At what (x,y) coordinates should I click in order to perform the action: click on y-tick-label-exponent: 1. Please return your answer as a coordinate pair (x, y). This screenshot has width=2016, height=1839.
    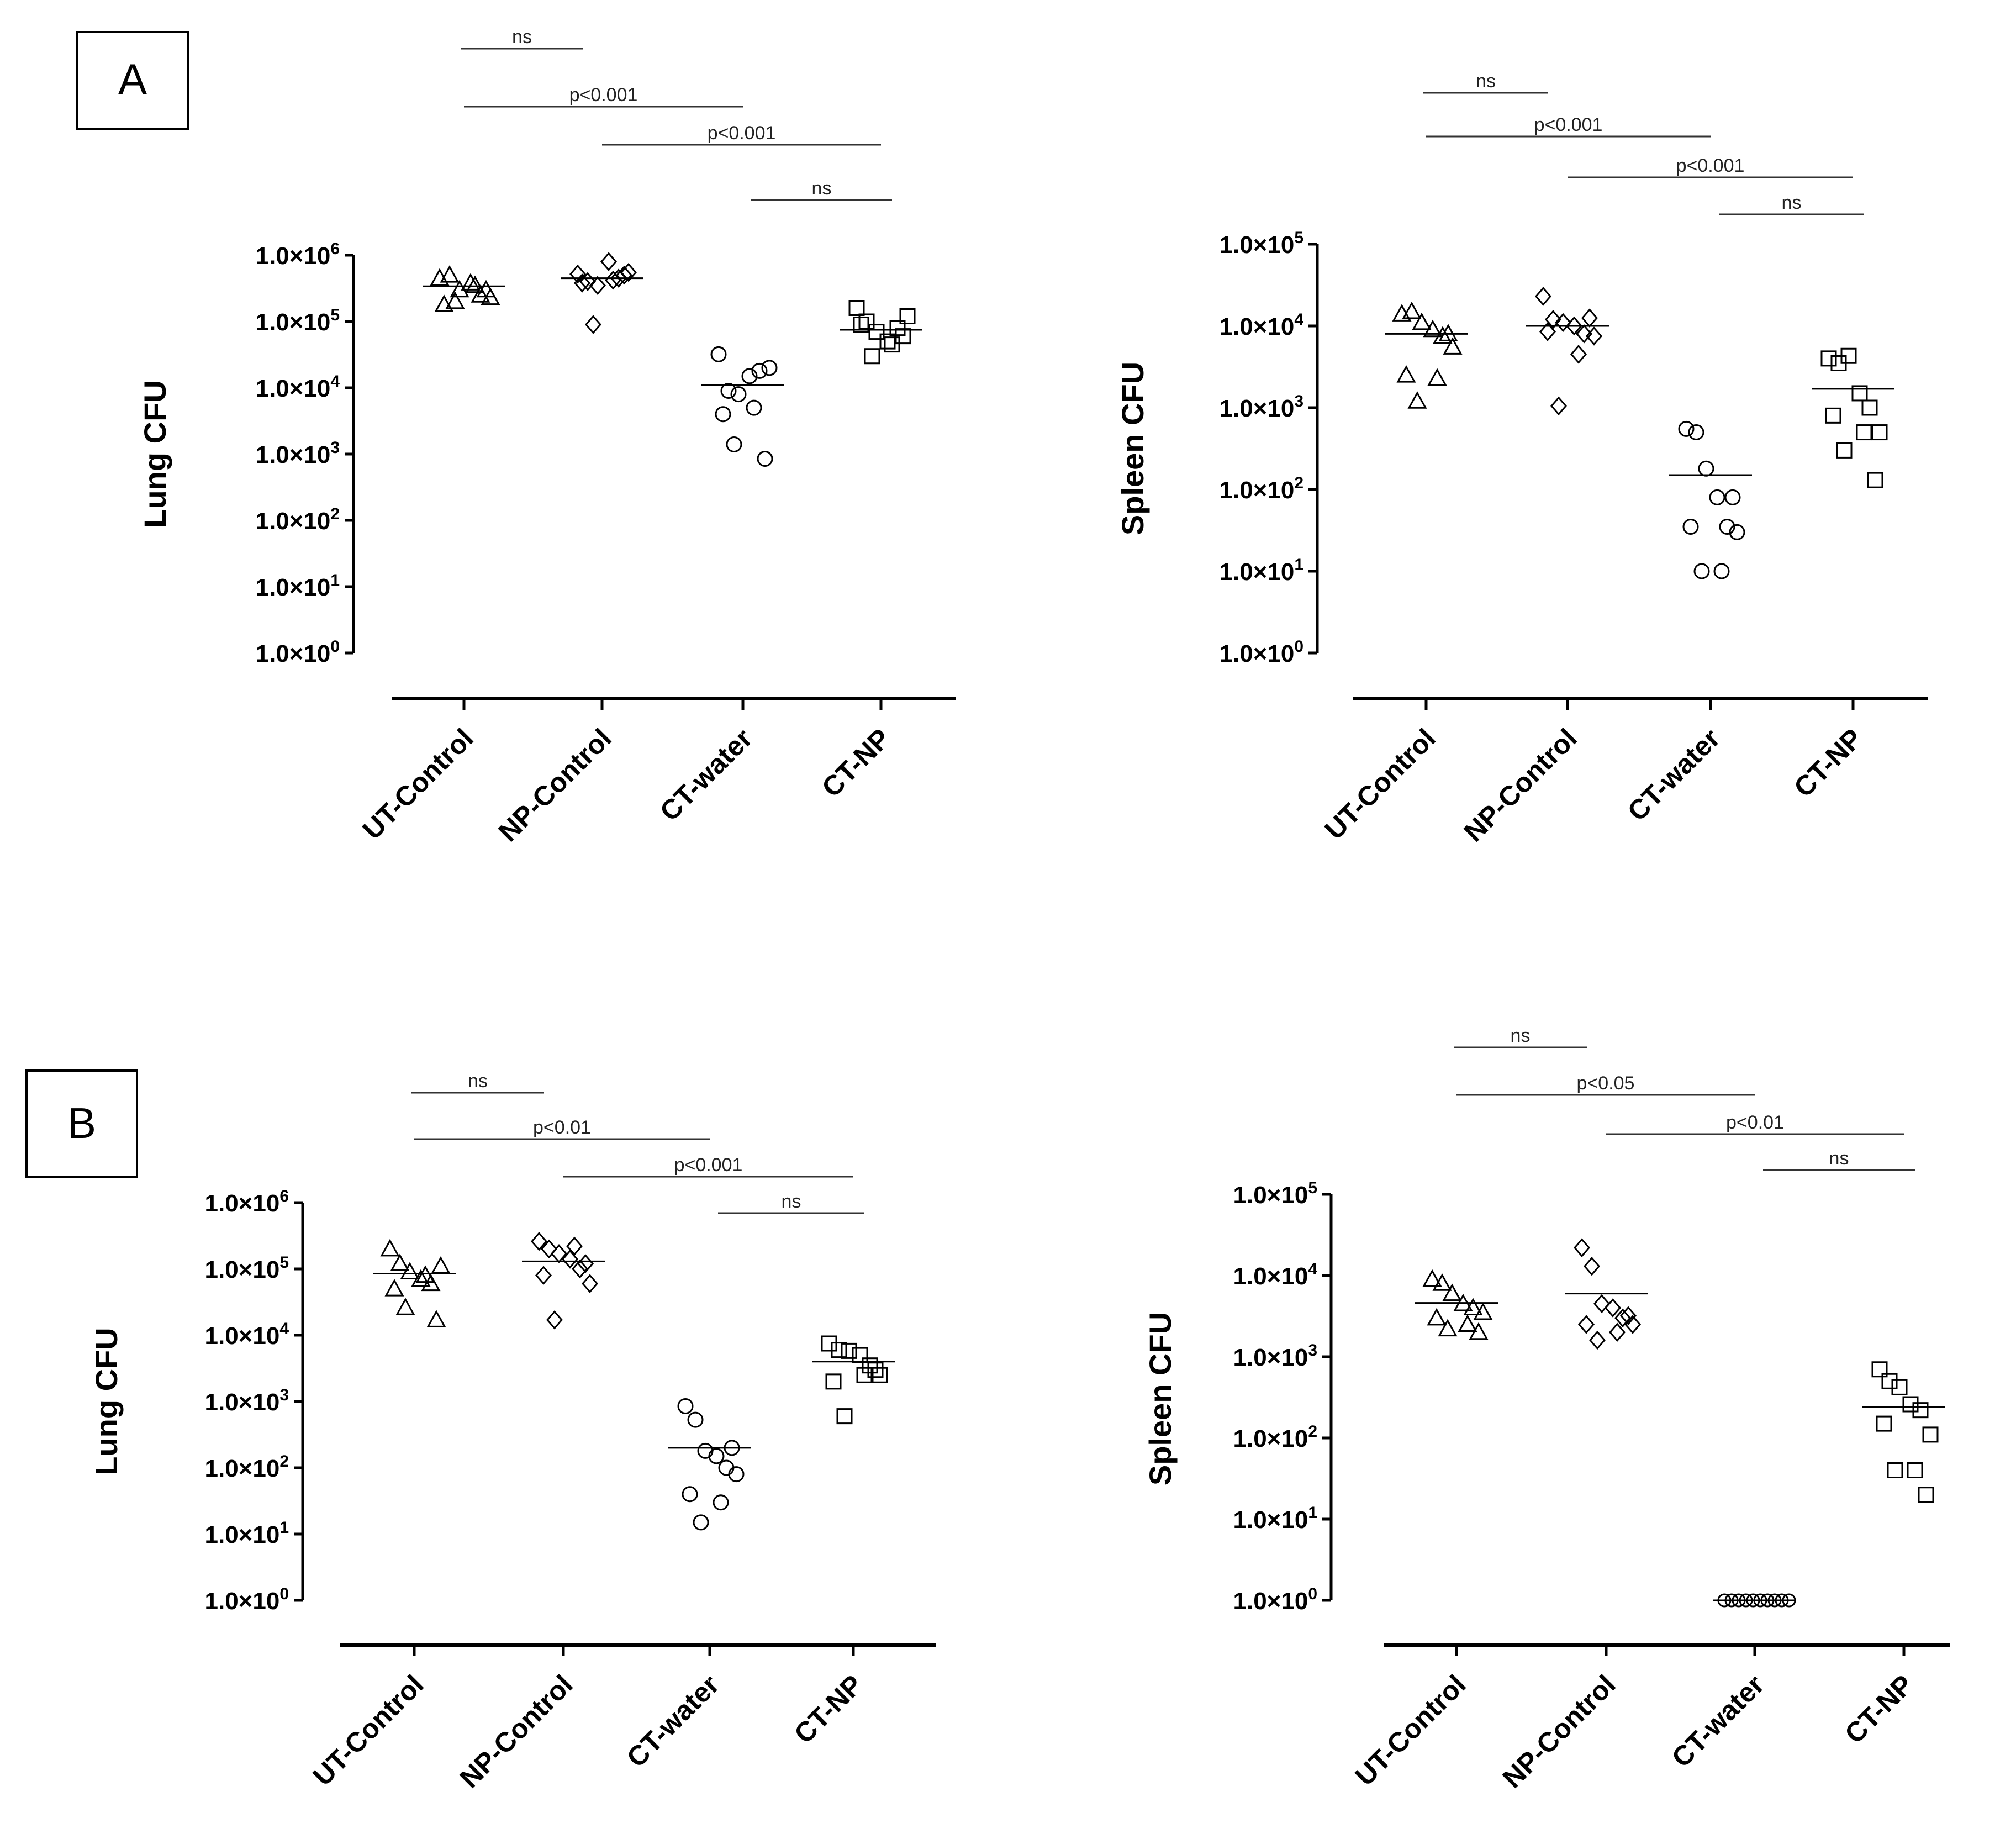
    Looking at the image, I should click on (1313, 1513).